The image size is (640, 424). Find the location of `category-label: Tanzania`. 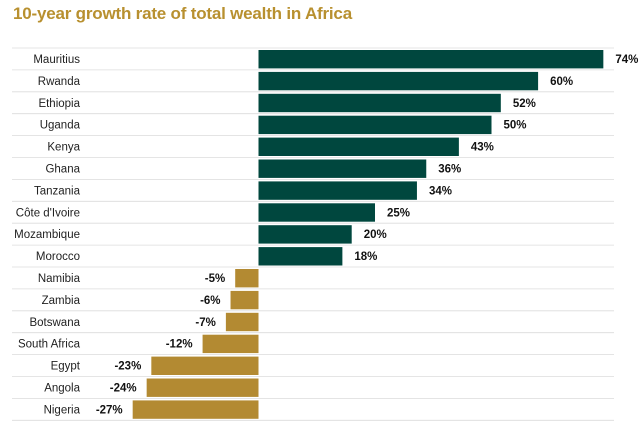

category-label: Tanzania is located at coordinates (57, 191).